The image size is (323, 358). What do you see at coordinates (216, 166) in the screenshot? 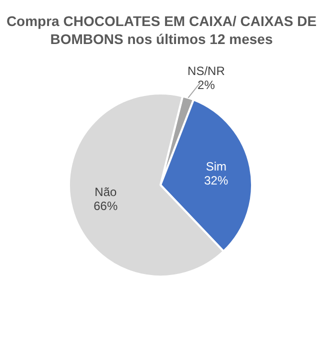
I see `slice-label: Sim` at bounding box center [216, 166].